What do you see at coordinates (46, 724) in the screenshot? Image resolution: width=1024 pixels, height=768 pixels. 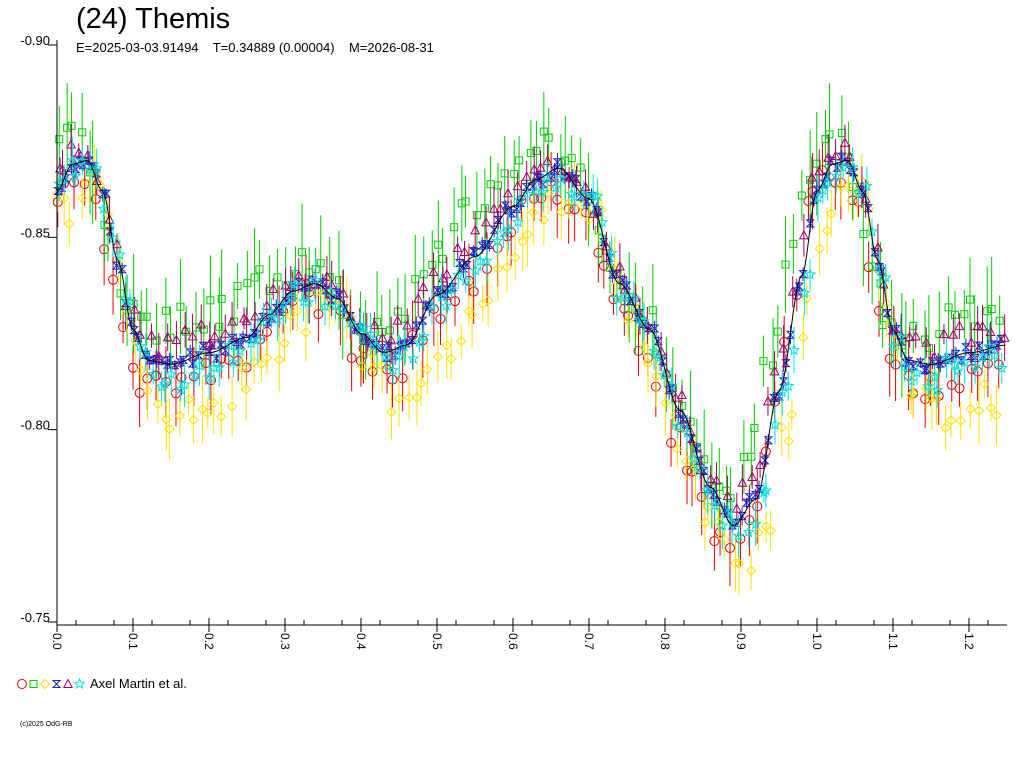 I see `copyright-notice: (c)2025 OdG-RB` at bounding box center [46, 724].